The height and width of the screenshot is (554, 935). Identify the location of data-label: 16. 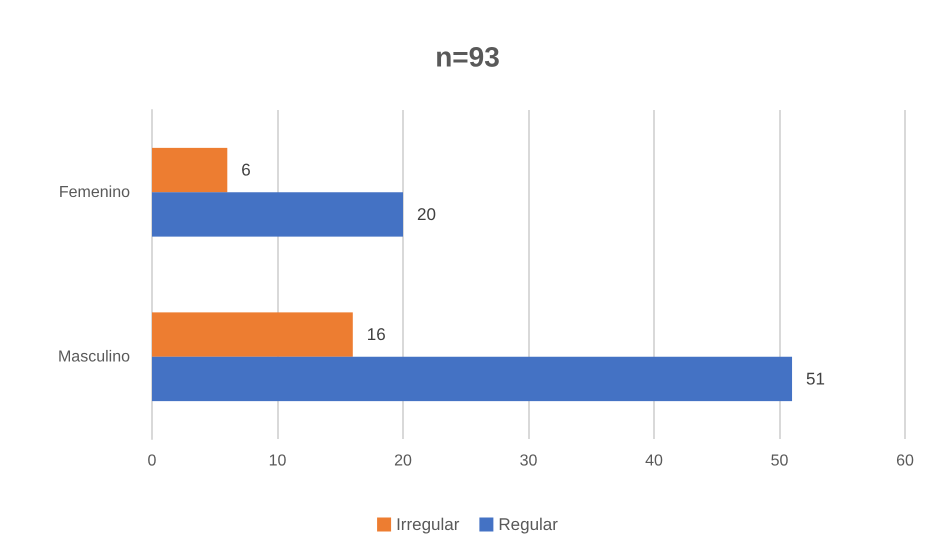
(376, 334).